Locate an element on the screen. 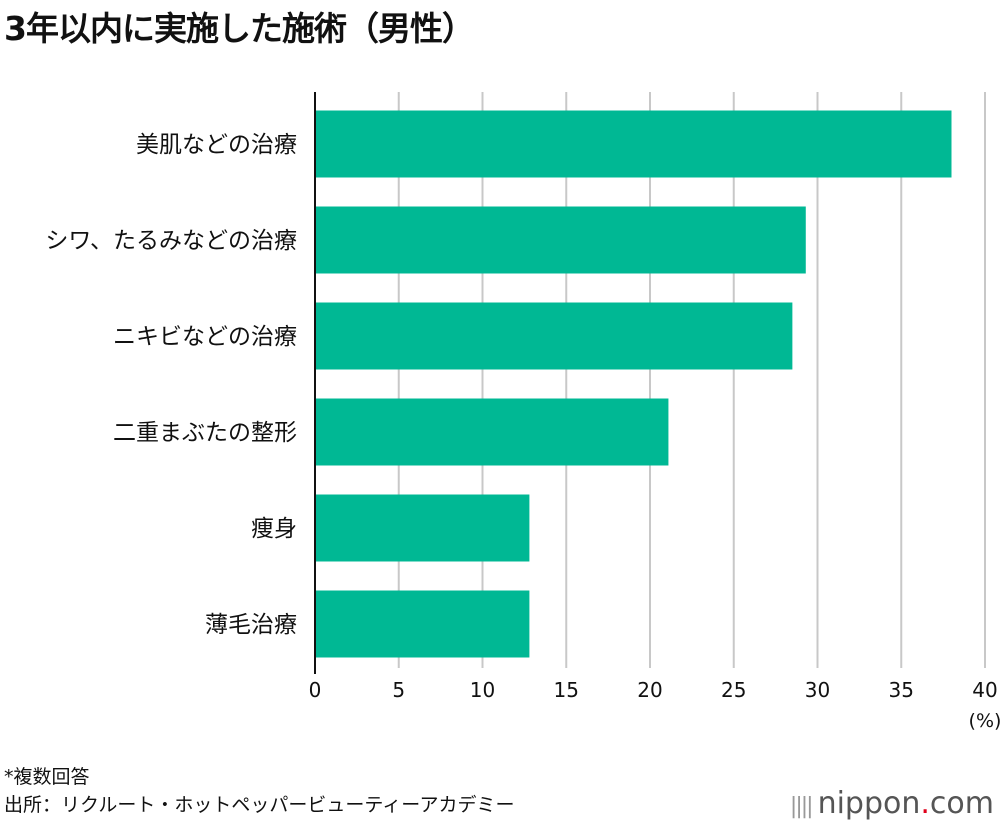  category-label: 美肌などの治療 is located at coordinates (216, 145).